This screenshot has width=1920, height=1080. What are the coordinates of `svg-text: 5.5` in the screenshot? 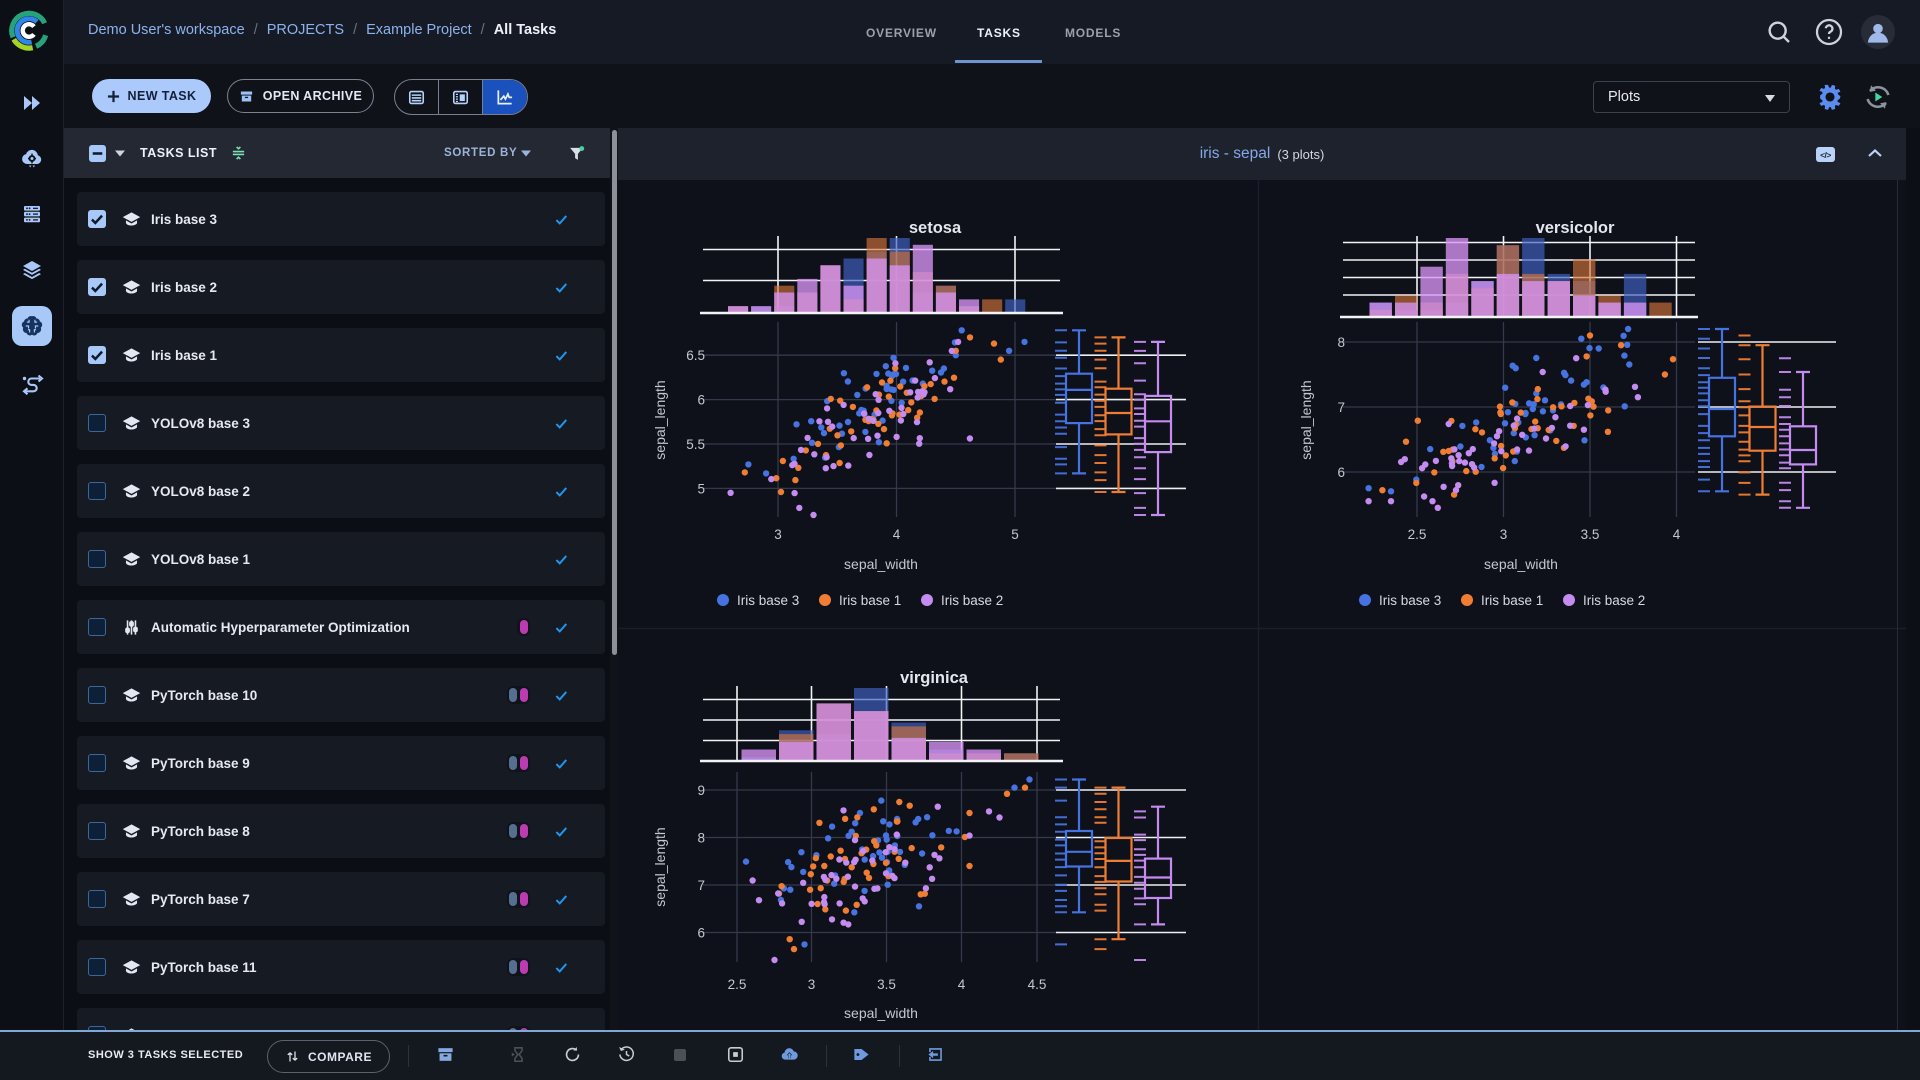 It's located at (695, 444).